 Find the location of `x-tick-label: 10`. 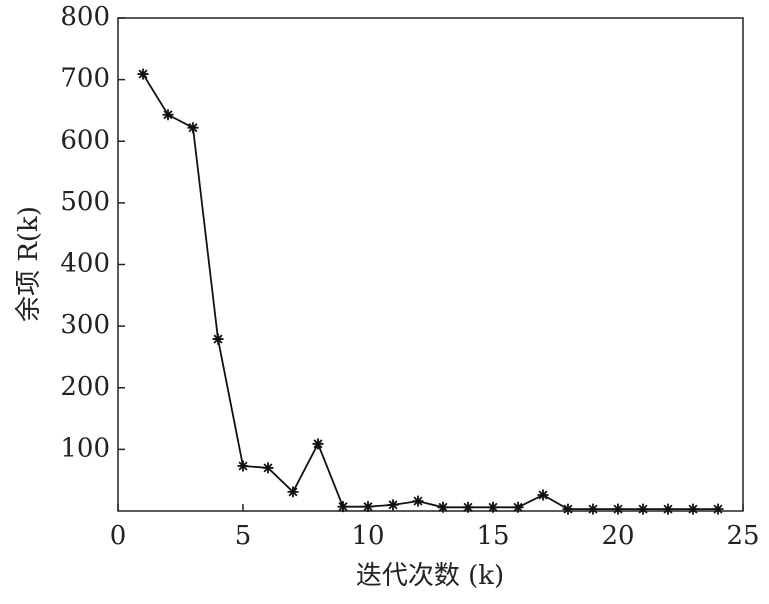

x-tick-label: 10 is located at coordinates (367, 536).